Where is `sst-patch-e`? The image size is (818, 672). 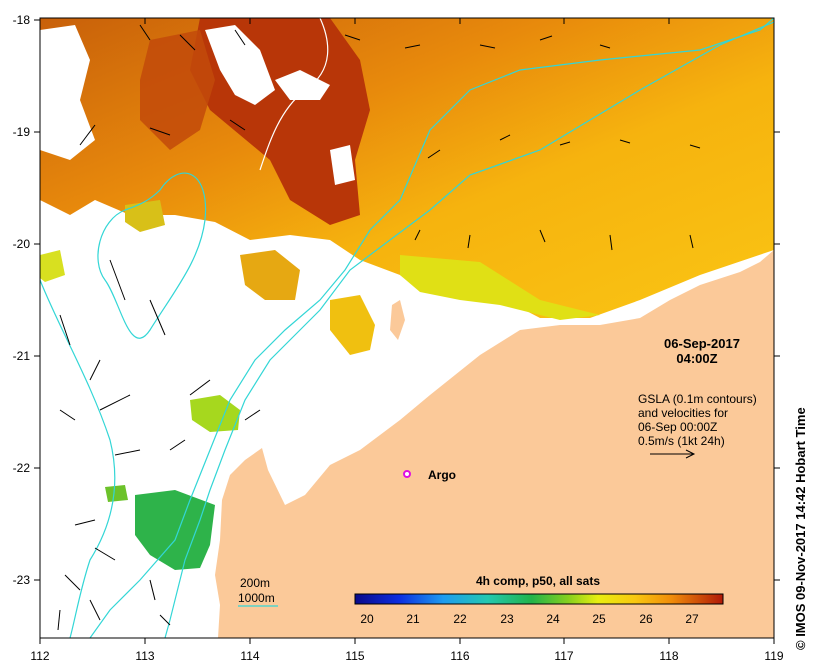
sst-patch-e is located at coordinates (145, 216).